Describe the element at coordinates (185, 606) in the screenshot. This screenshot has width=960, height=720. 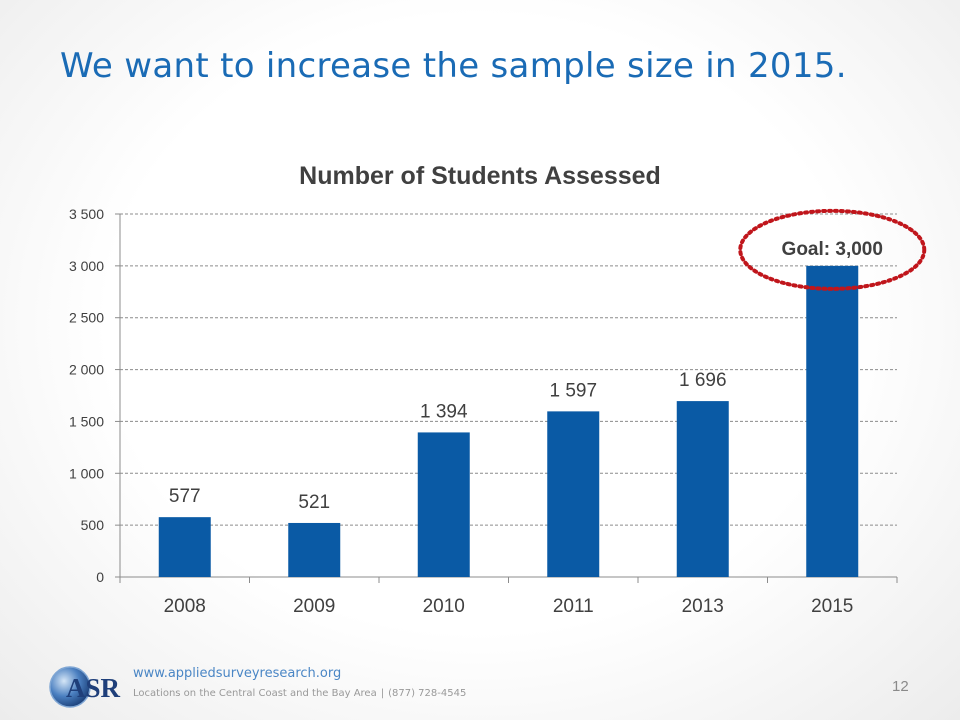
I see `x-tick-label: 2008` at that location.